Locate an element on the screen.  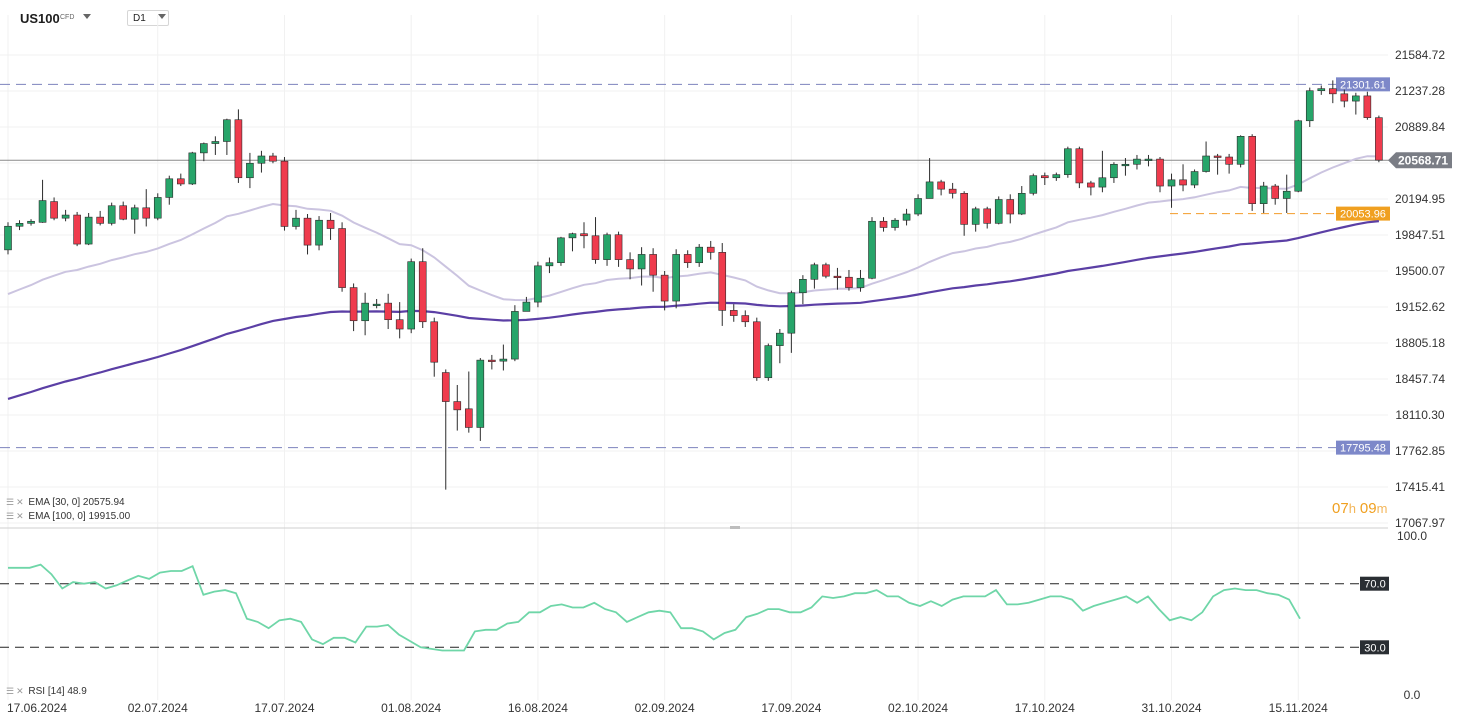
y-tick-label: 20194.95 is located at coordinates (1420, 199).